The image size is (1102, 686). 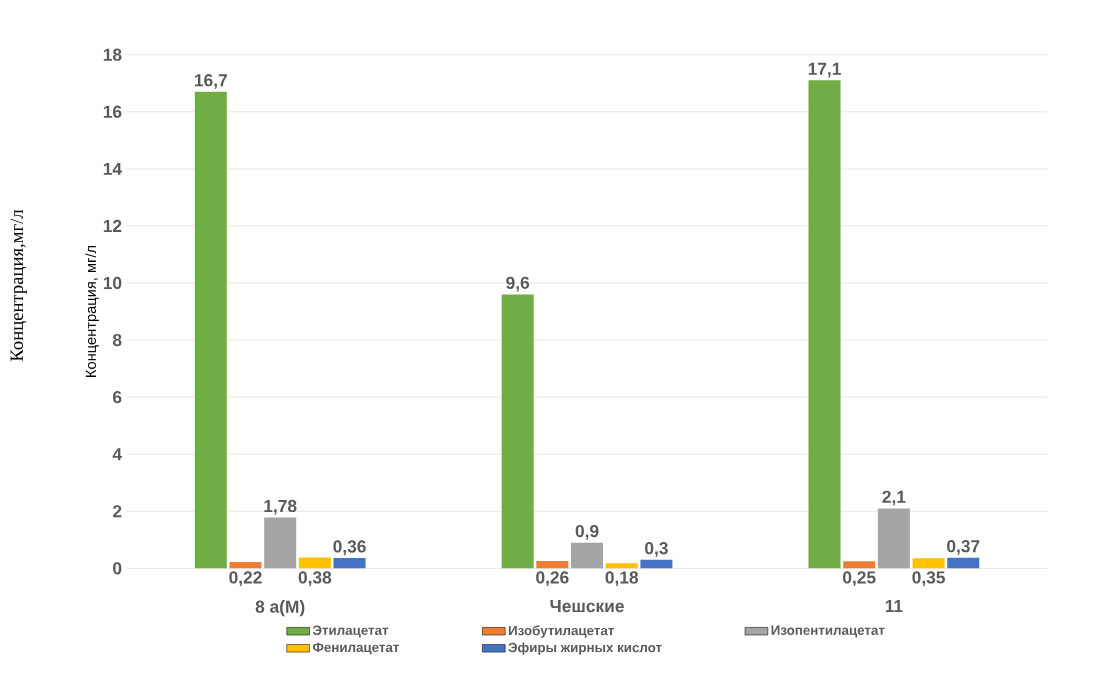 What do you see at coordinates (18, 285) in the screenshot?
I see `text: Концентрация,мг/л` at bounding box center [18, 285].